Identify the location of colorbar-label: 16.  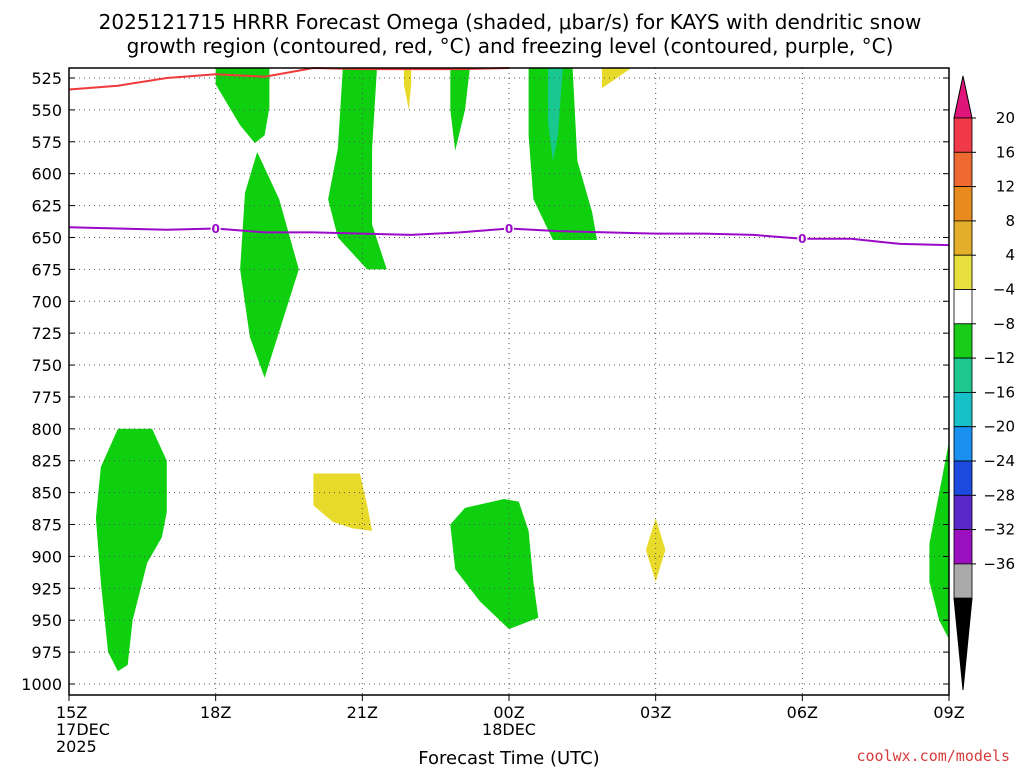
(1005, 152).